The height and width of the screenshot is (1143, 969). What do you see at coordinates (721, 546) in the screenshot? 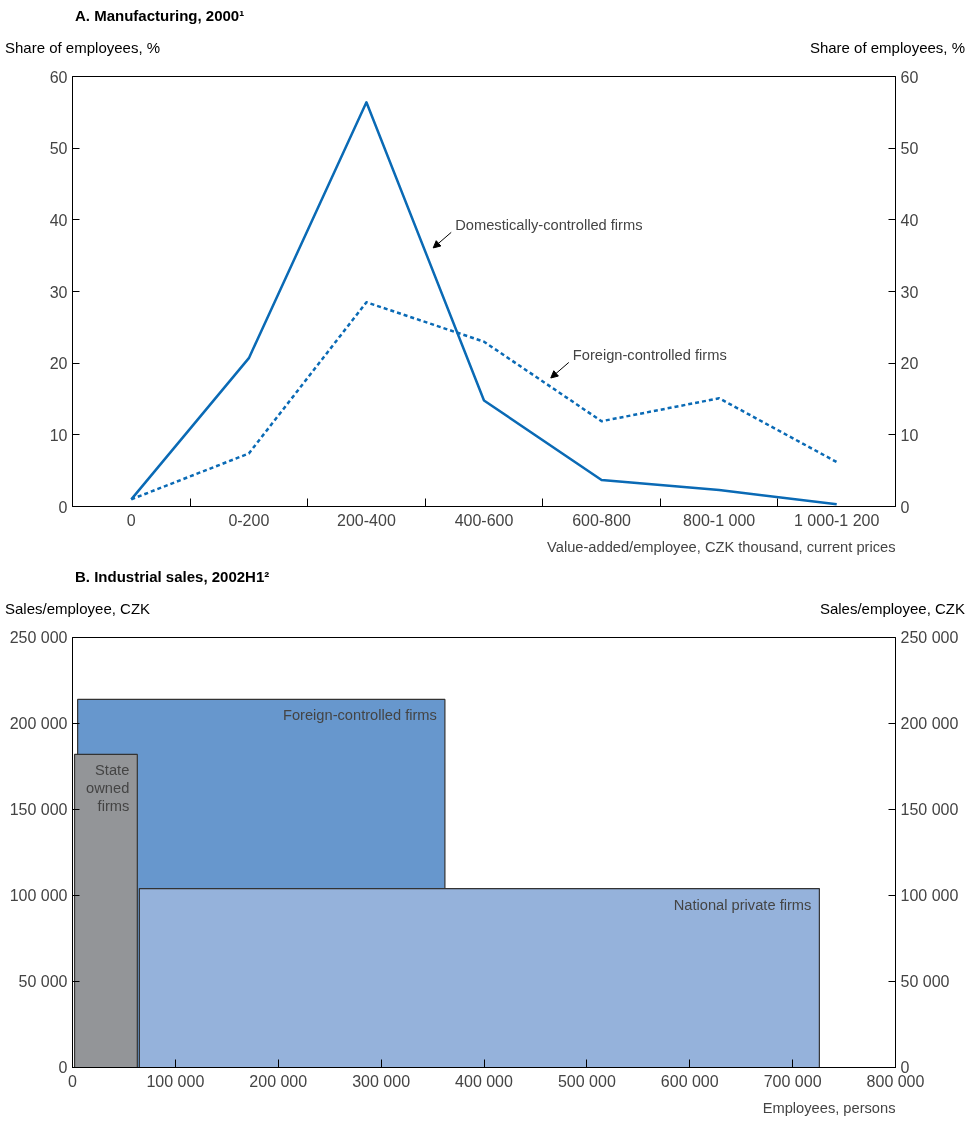
I see `x-axis-title: Value-added/employee, CZK thousand, current prices` at bounding box center [721, 546].